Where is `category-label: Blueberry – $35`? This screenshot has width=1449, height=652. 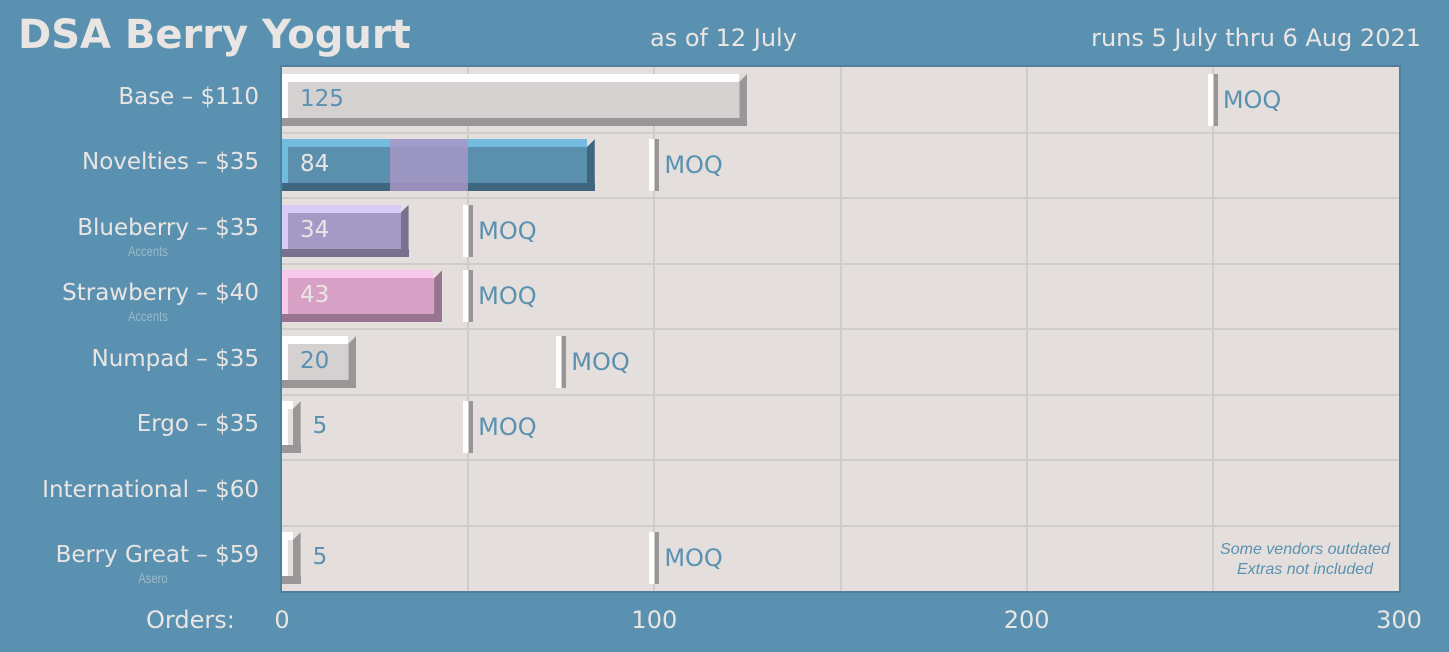
category-label: Blueberry – $35 is located at coordinates (168, 227).